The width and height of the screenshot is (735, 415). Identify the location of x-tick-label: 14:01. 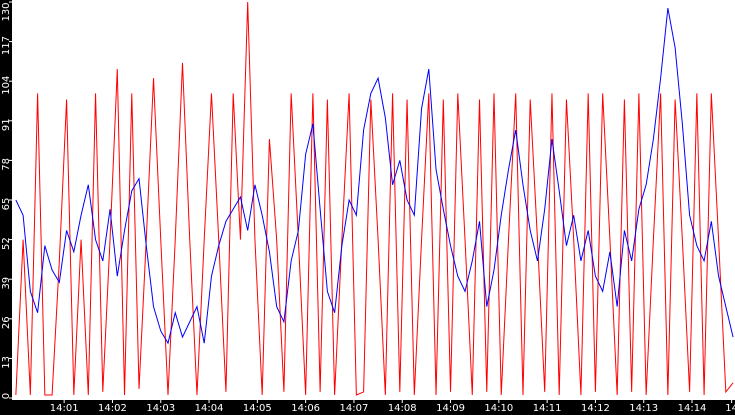
(64, 408).